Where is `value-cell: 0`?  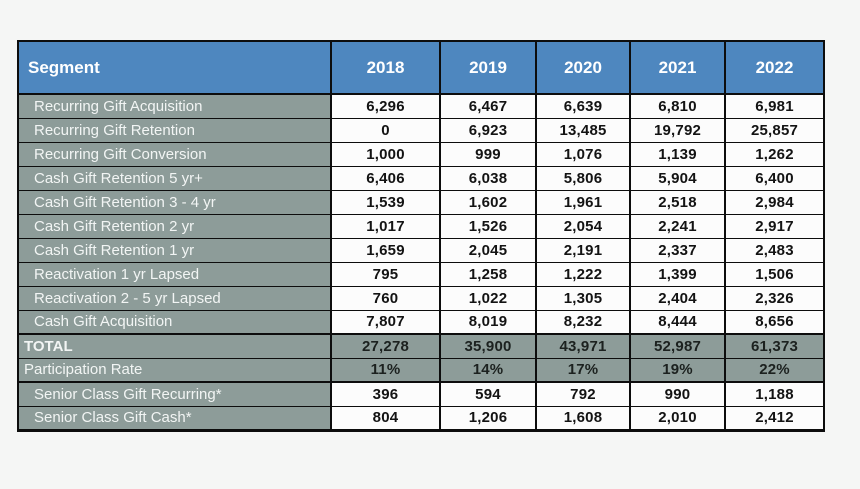
value-cell: 0 is located at coordinates (385, 130).